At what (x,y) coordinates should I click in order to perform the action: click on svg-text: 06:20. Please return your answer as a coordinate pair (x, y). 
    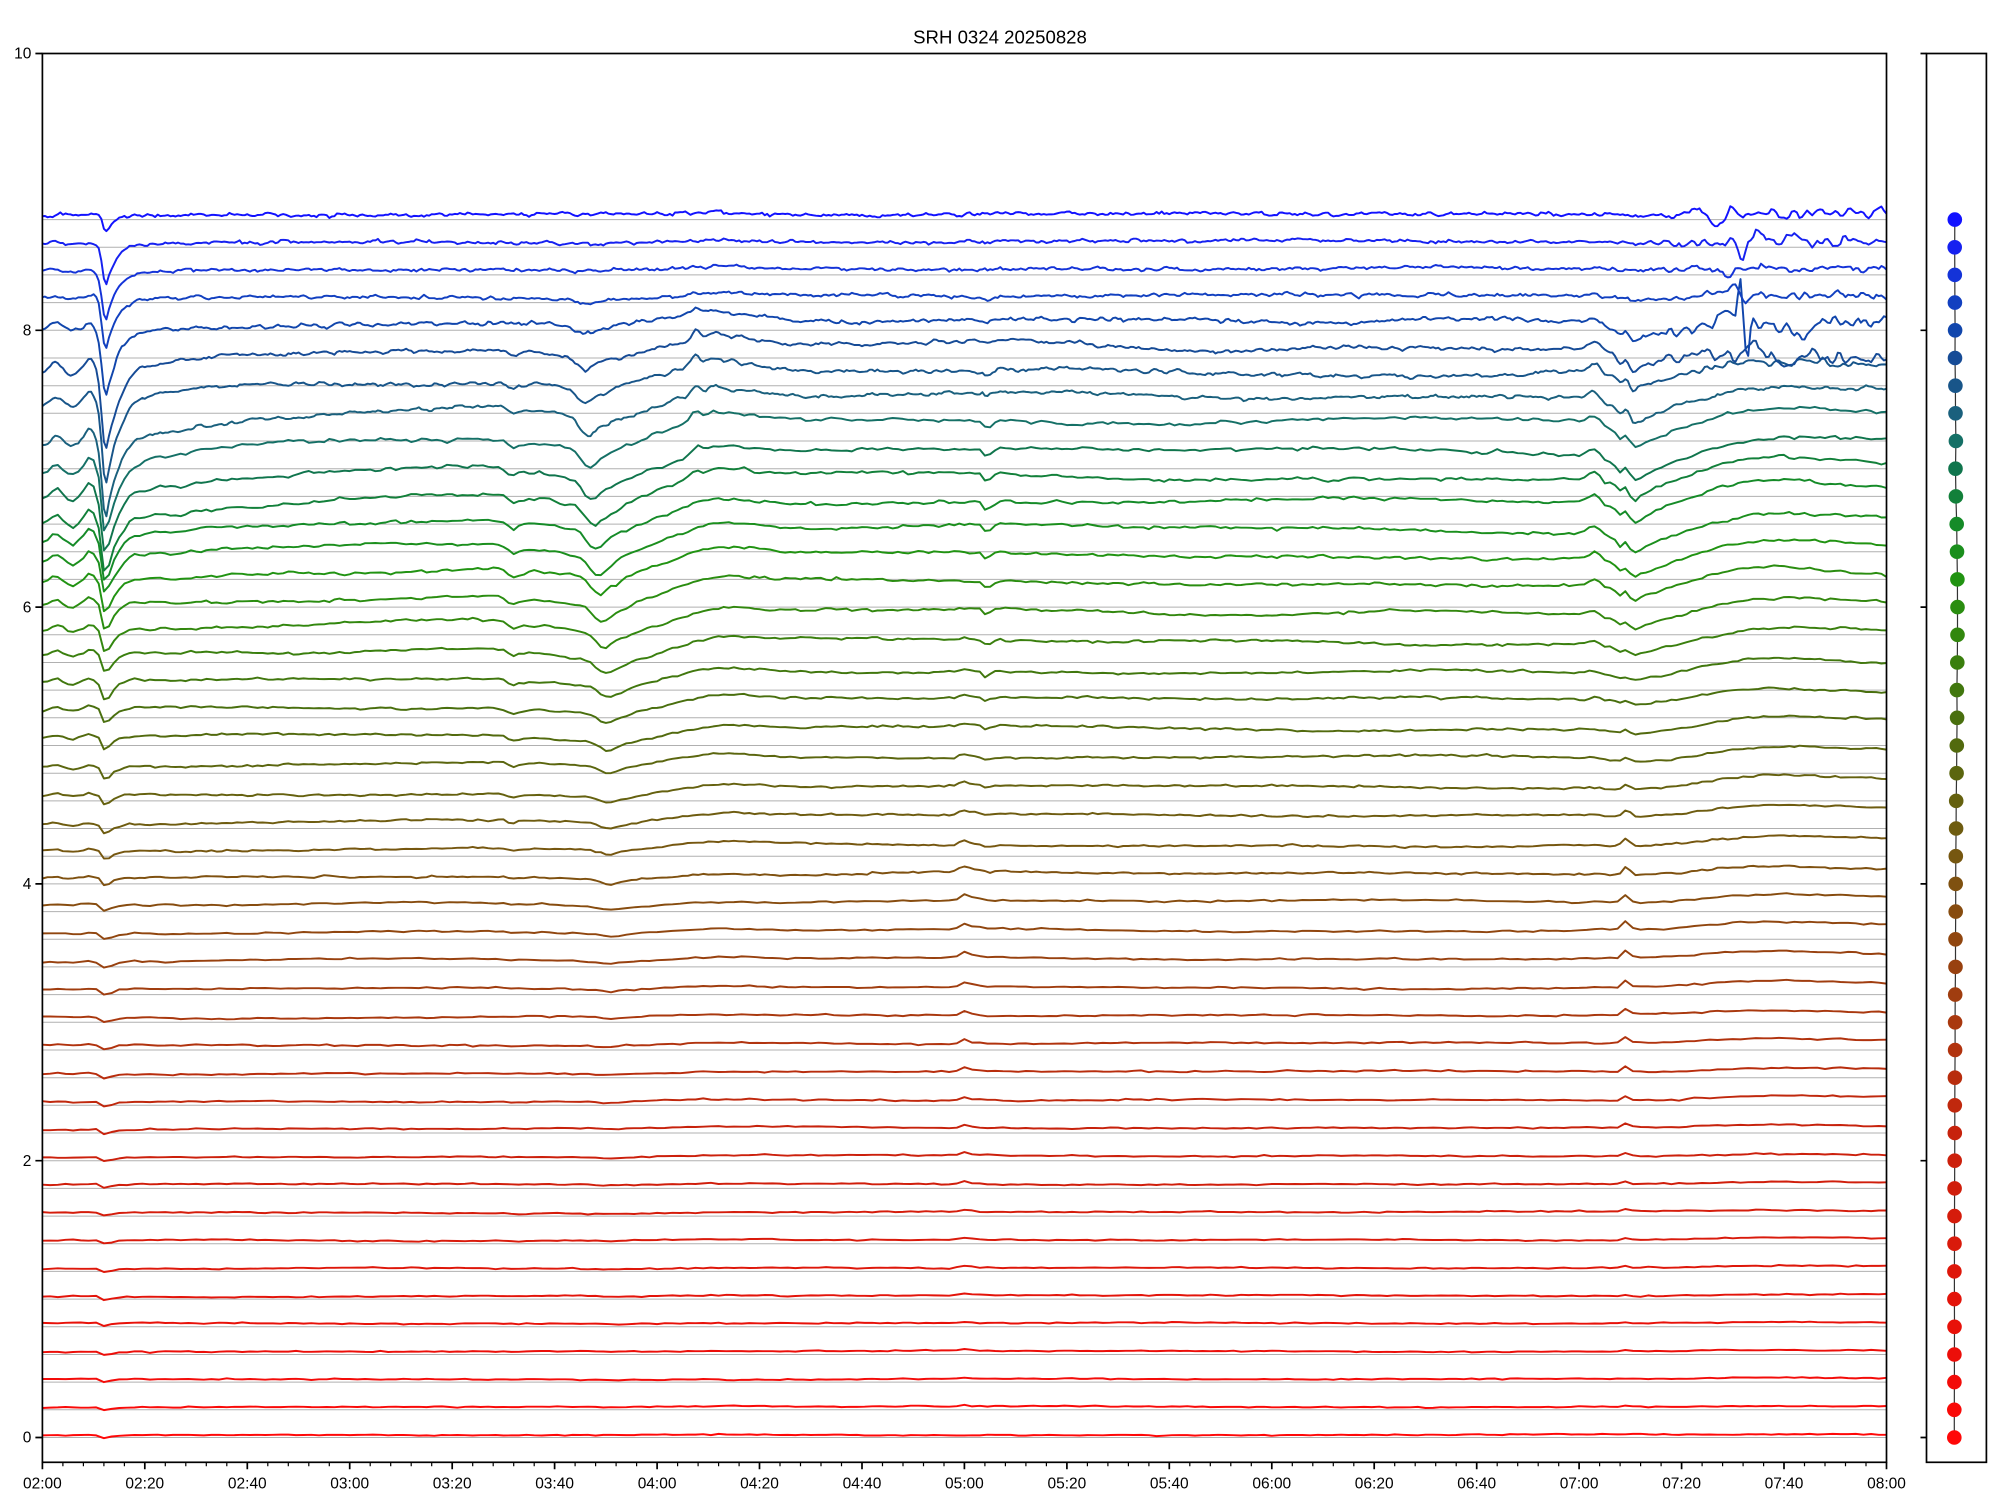
    Looking at the image, I should click on (1374, 1483).